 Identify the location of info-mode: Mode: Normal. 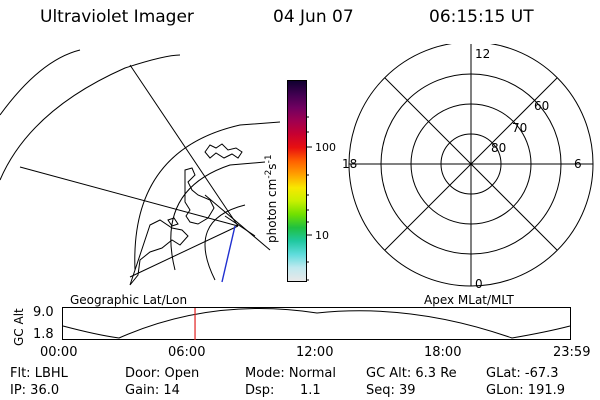
(290, 373).